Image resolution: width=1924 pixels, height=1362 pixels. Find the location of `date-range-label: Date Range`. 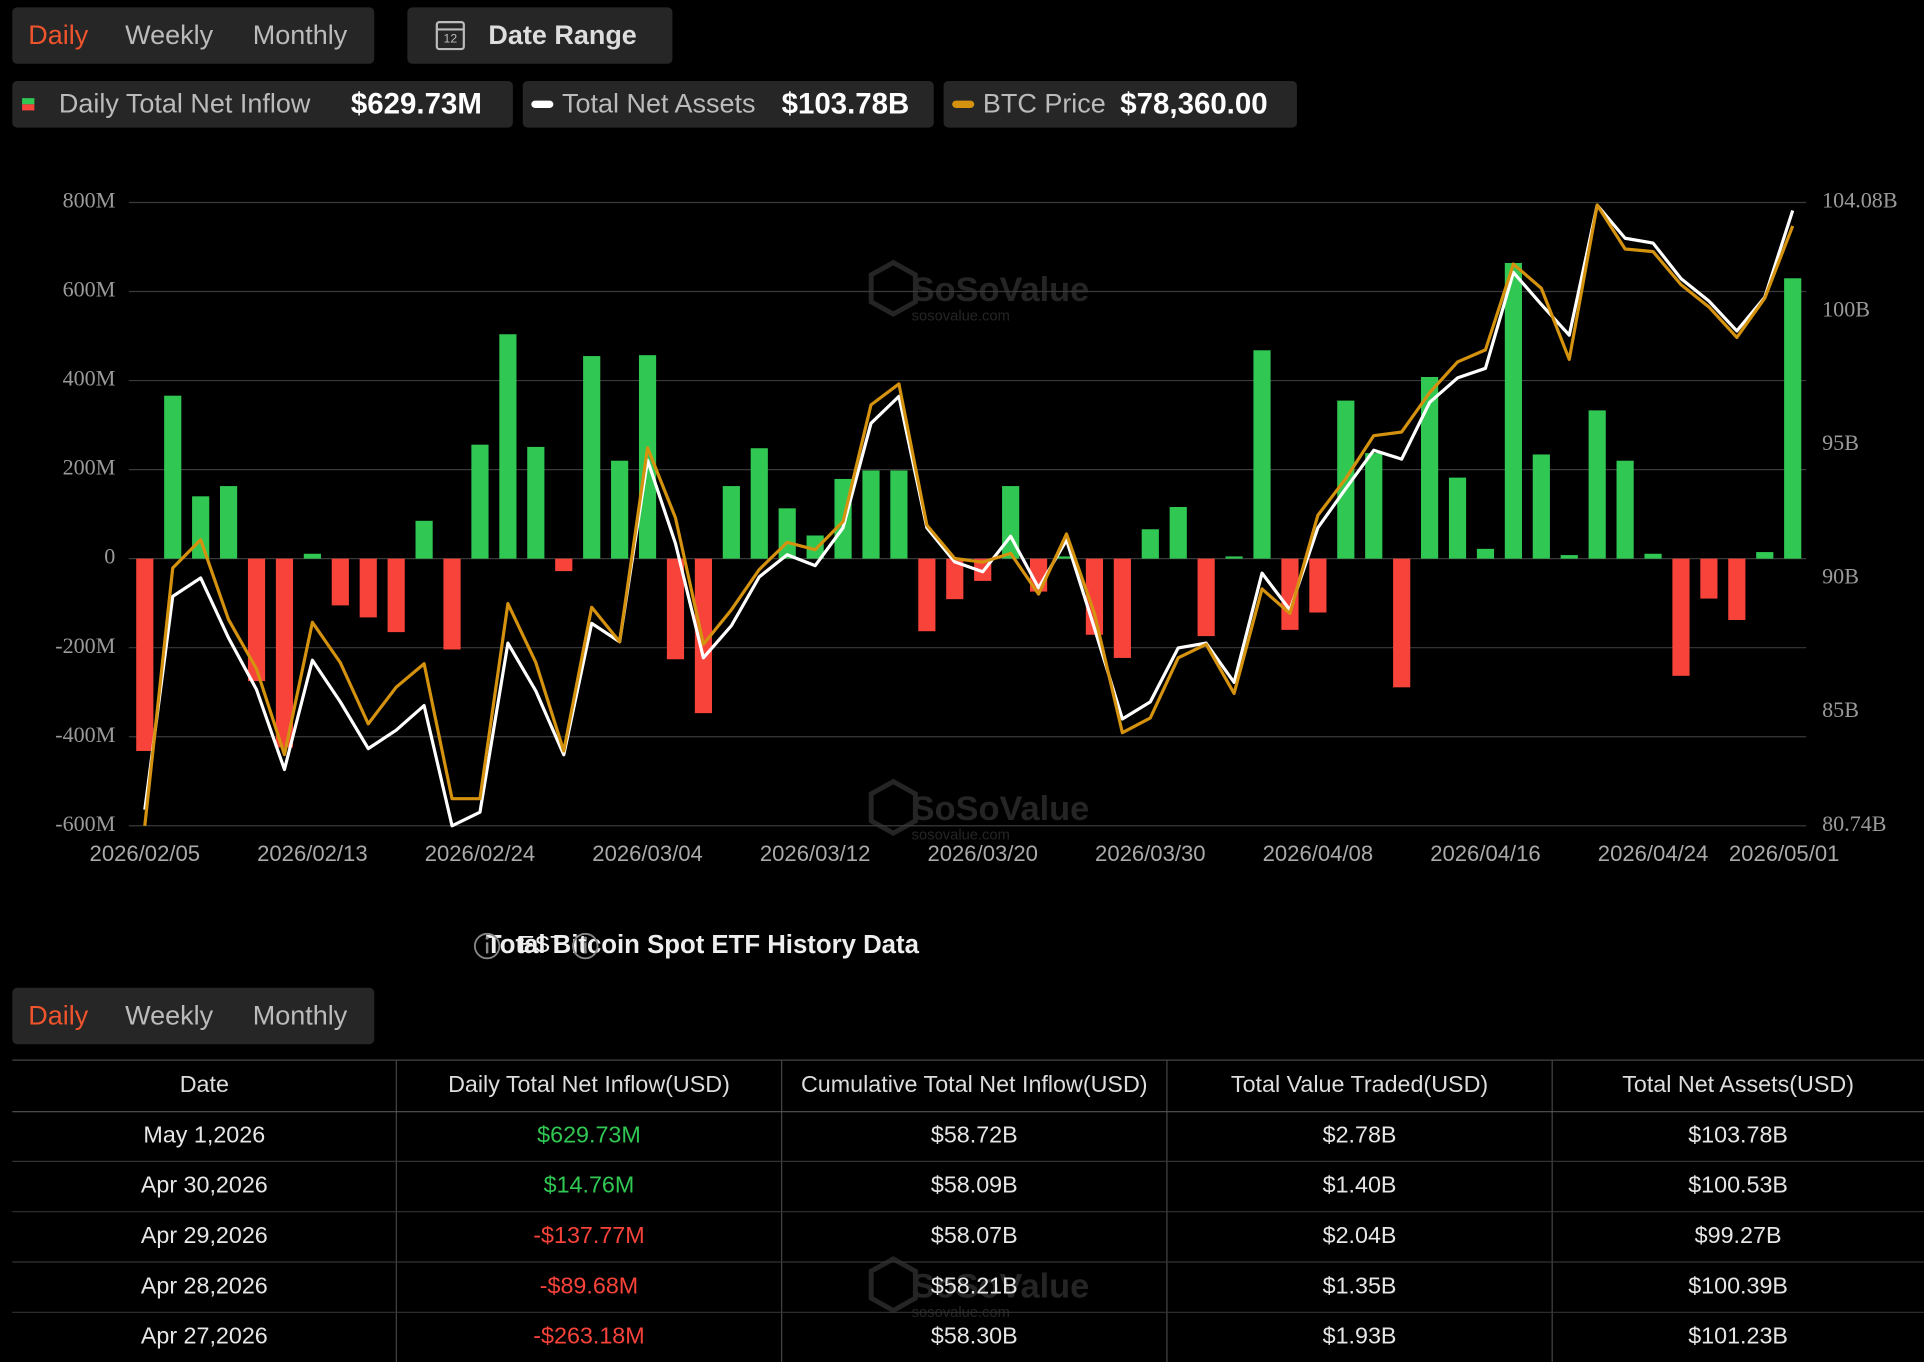

date-range-label: Date Range is located at coordinates (562, 35).